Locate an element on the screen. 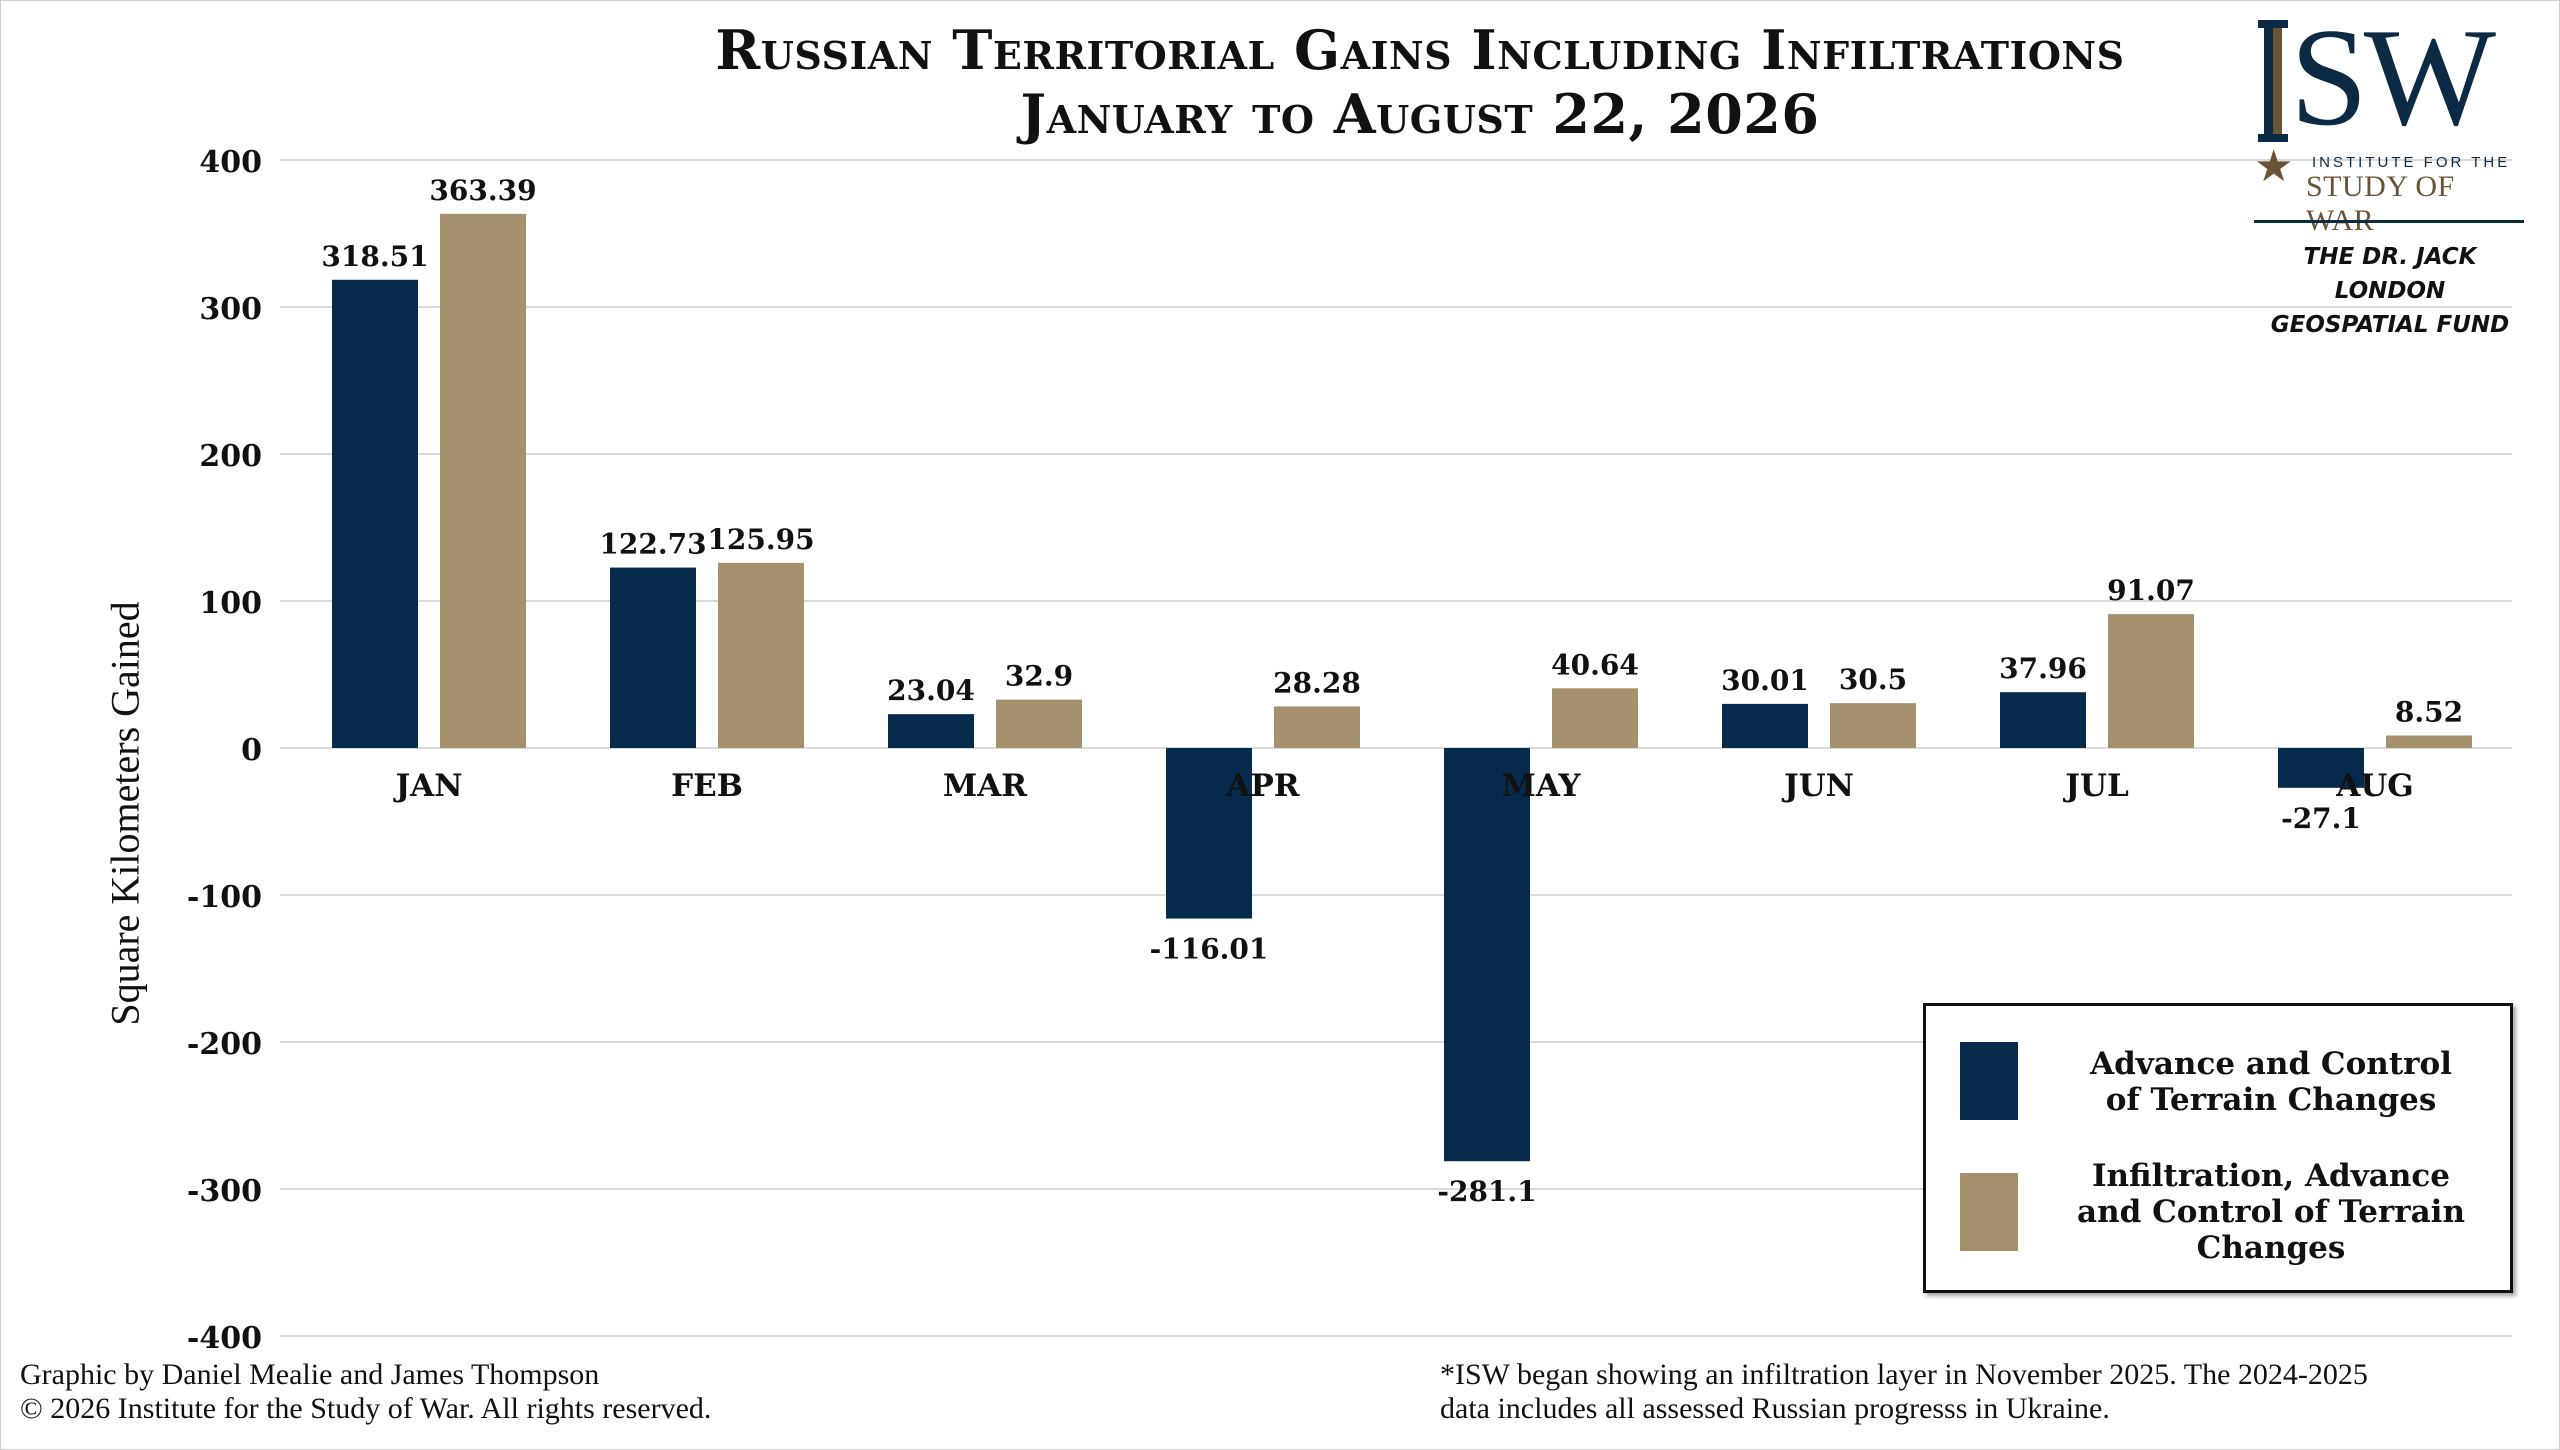 Image resolution: width=2560 pixels, height=1450 pixels. data-label: 8.52 is located at coordinates (2429, 711).